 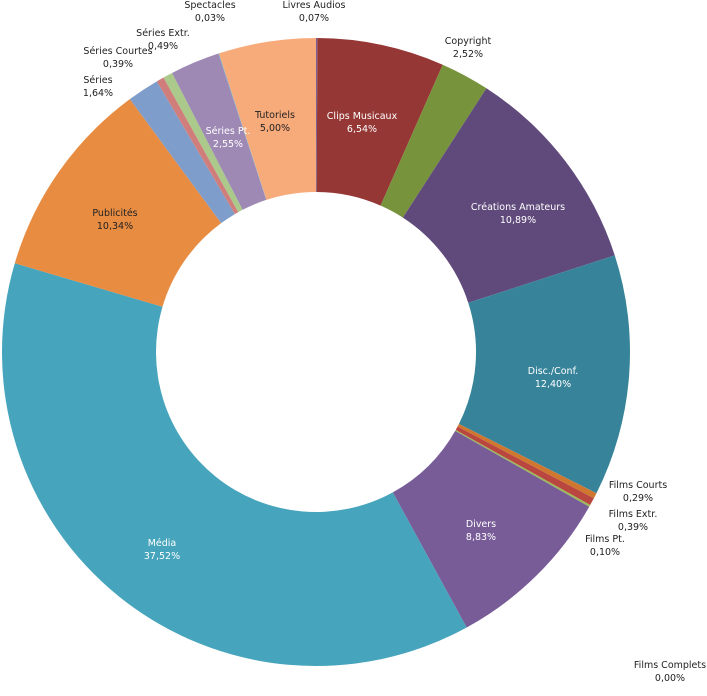 What do you see at coordinates (553, 384) in the screenshot?
I see `label-value-disc-conf: 12,40%` at bounding box center [553, 384].